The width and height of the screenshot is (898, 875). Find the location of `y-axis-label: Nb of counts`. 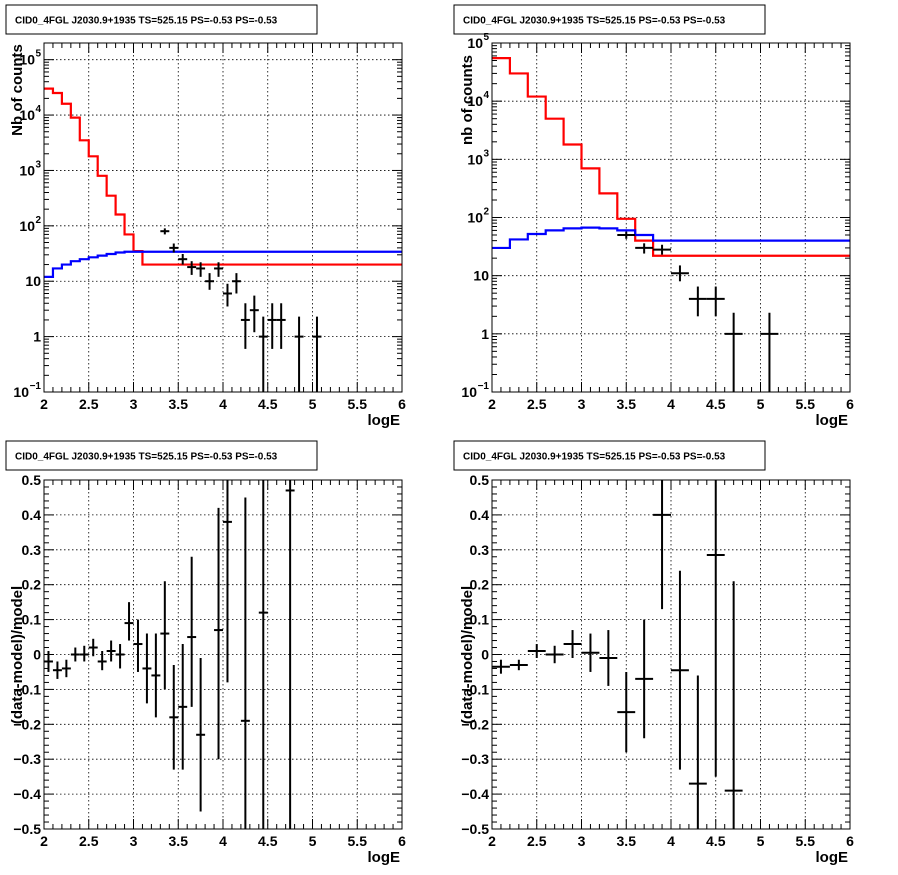

y-axis-label: Nb of counts is located at coordinates (17, 90).